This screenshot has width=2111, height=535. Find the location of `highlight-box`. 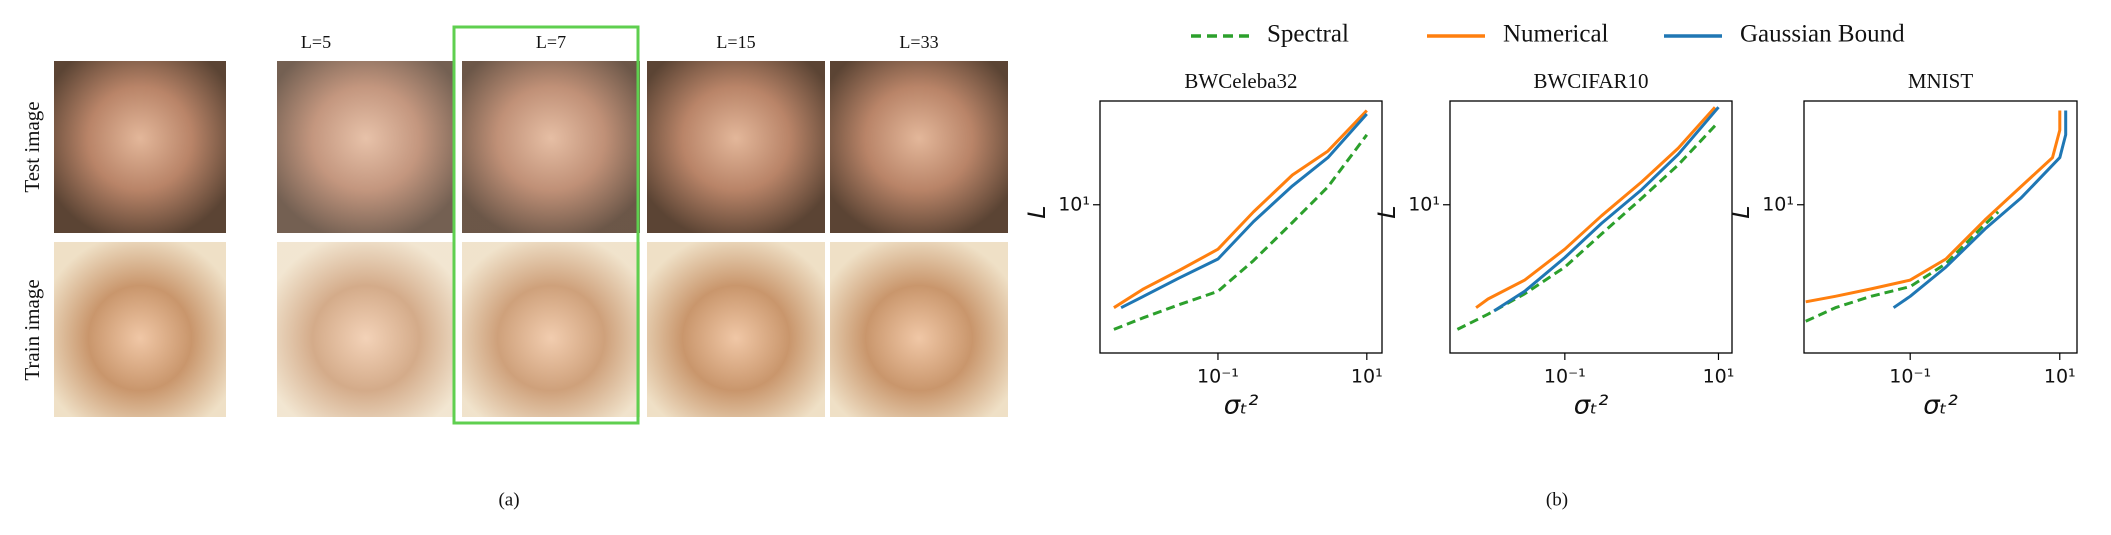

highlight-box is located at coordinates (546, 225).